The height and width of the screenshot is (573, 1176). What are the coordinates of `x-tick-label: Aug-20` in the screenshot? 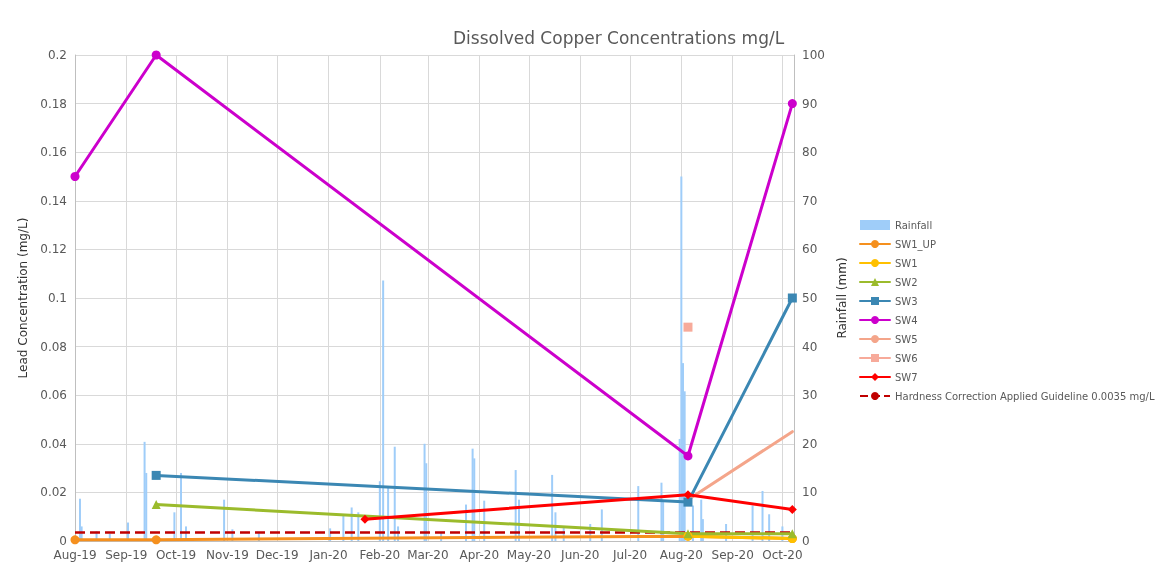 It's located at (681, 555).